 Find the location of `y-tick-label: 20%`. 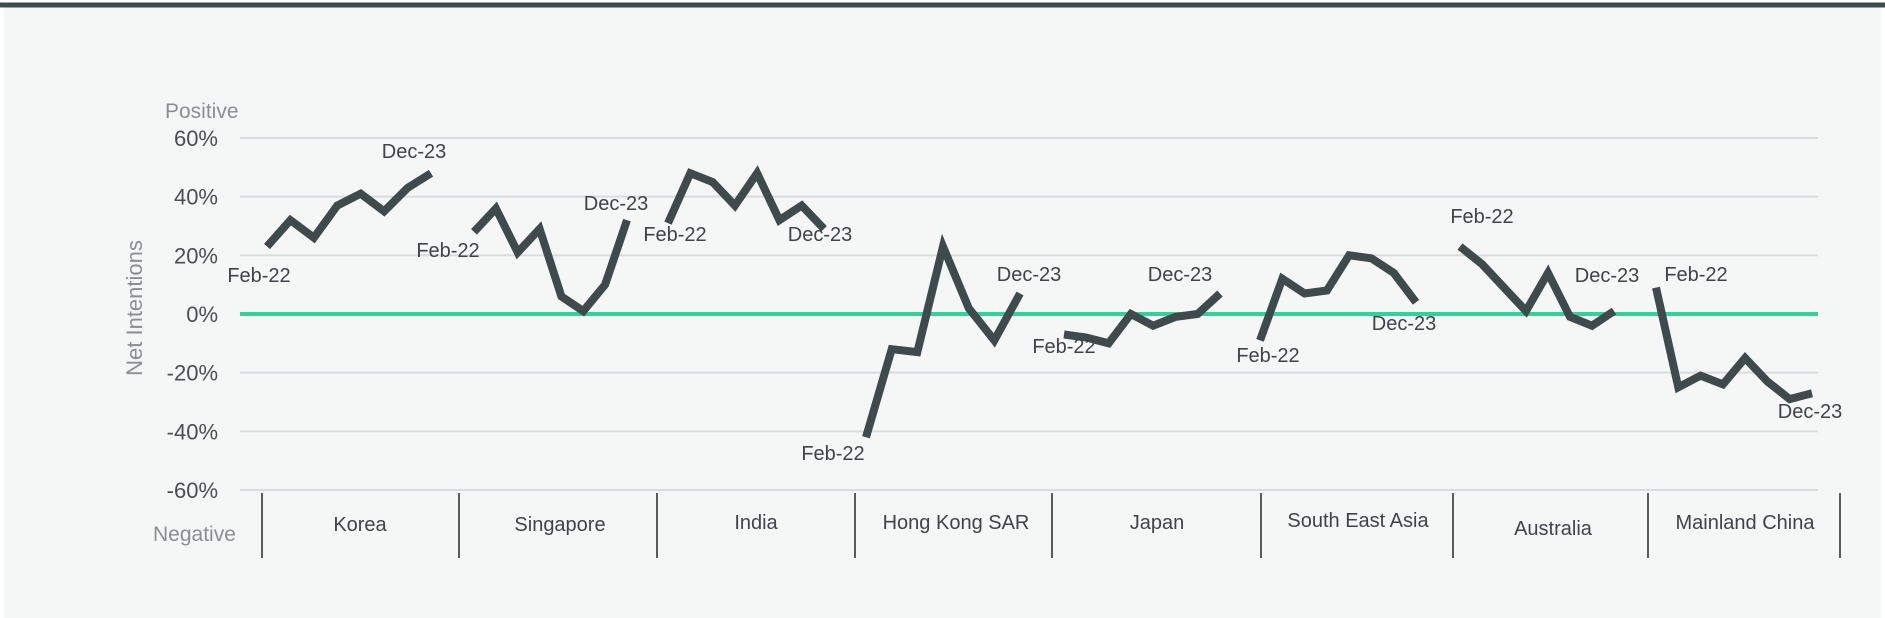

y-tick-label: 20% is located at coordinates (196, 255).